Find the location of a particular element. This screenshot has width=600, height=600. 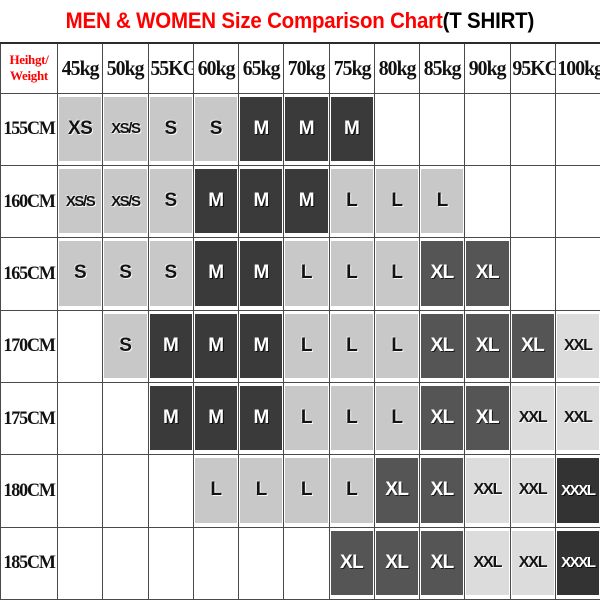

corner-header-cell: Heihgt/ Weight is located at coordinates (29, 68).